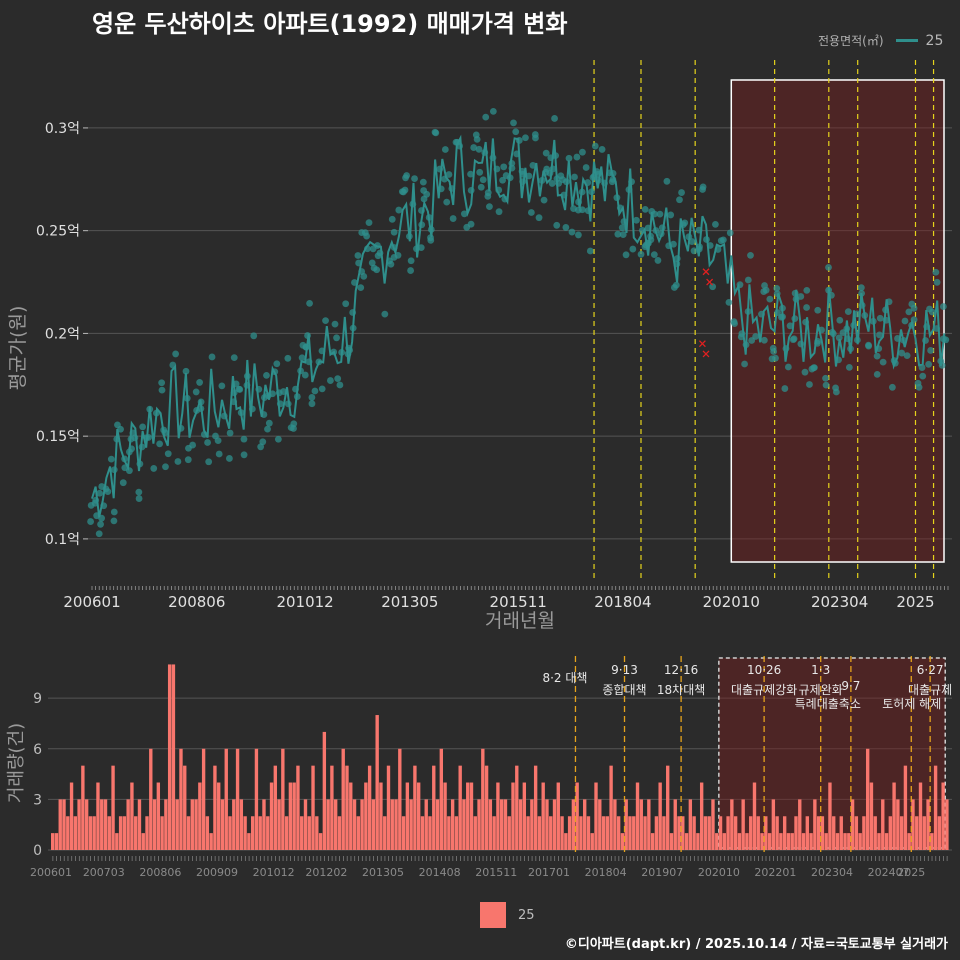 Image resolution: width=960 pixels, height=960 pixels. What do you see at coordinates (828, 704) in the screenshot?
I see `policy-annotation: 특례대출축소` at bounding box center [828, 704].